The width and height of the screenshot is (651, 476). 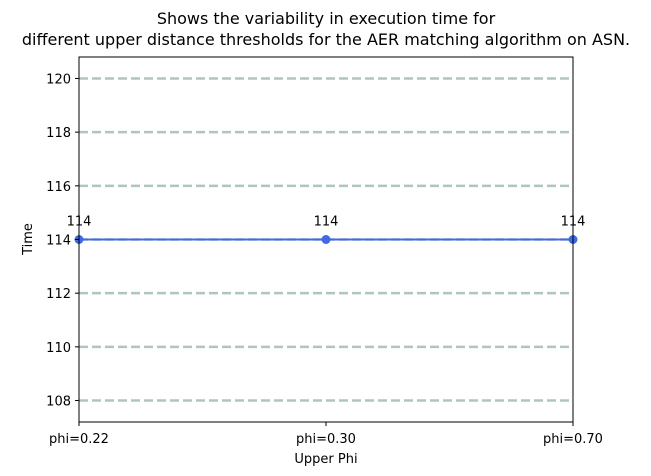 What do you see at coordinates (325, 459) in the screenshot?
I see `x-axis-label: Upper Phi` at bounding box center [325, 459].